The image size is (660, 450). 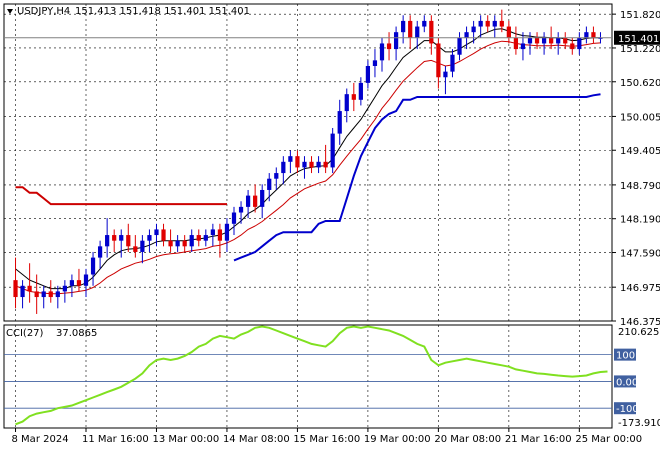 I want to click on y-tick-label: 151.220, so click(x=640, y=49).